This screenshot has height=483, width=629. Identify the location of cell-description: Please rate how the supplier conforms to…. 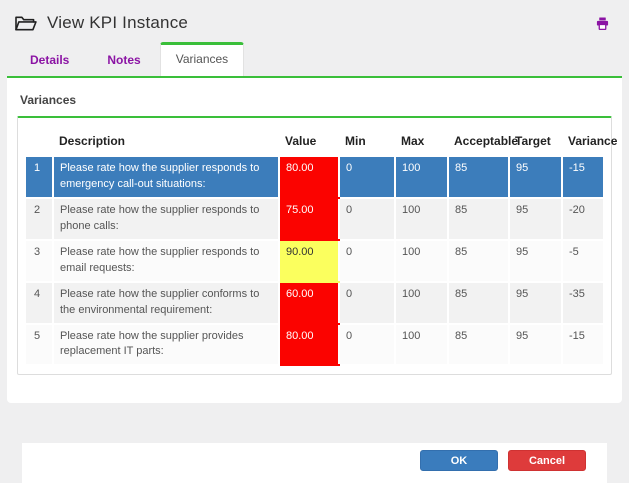
(166, 303).